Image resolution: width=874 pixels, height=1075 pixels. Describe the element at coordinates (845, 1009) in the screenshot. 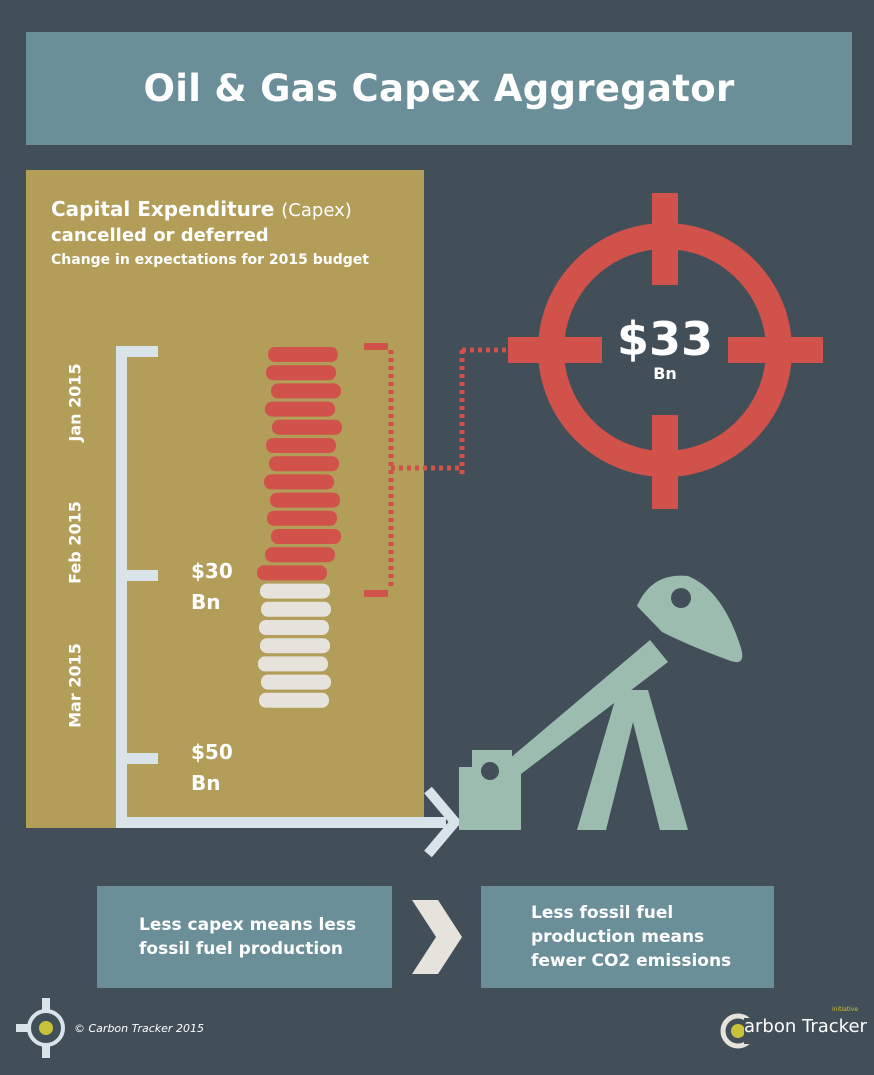

I see `brand-tag: initiative` at that location.